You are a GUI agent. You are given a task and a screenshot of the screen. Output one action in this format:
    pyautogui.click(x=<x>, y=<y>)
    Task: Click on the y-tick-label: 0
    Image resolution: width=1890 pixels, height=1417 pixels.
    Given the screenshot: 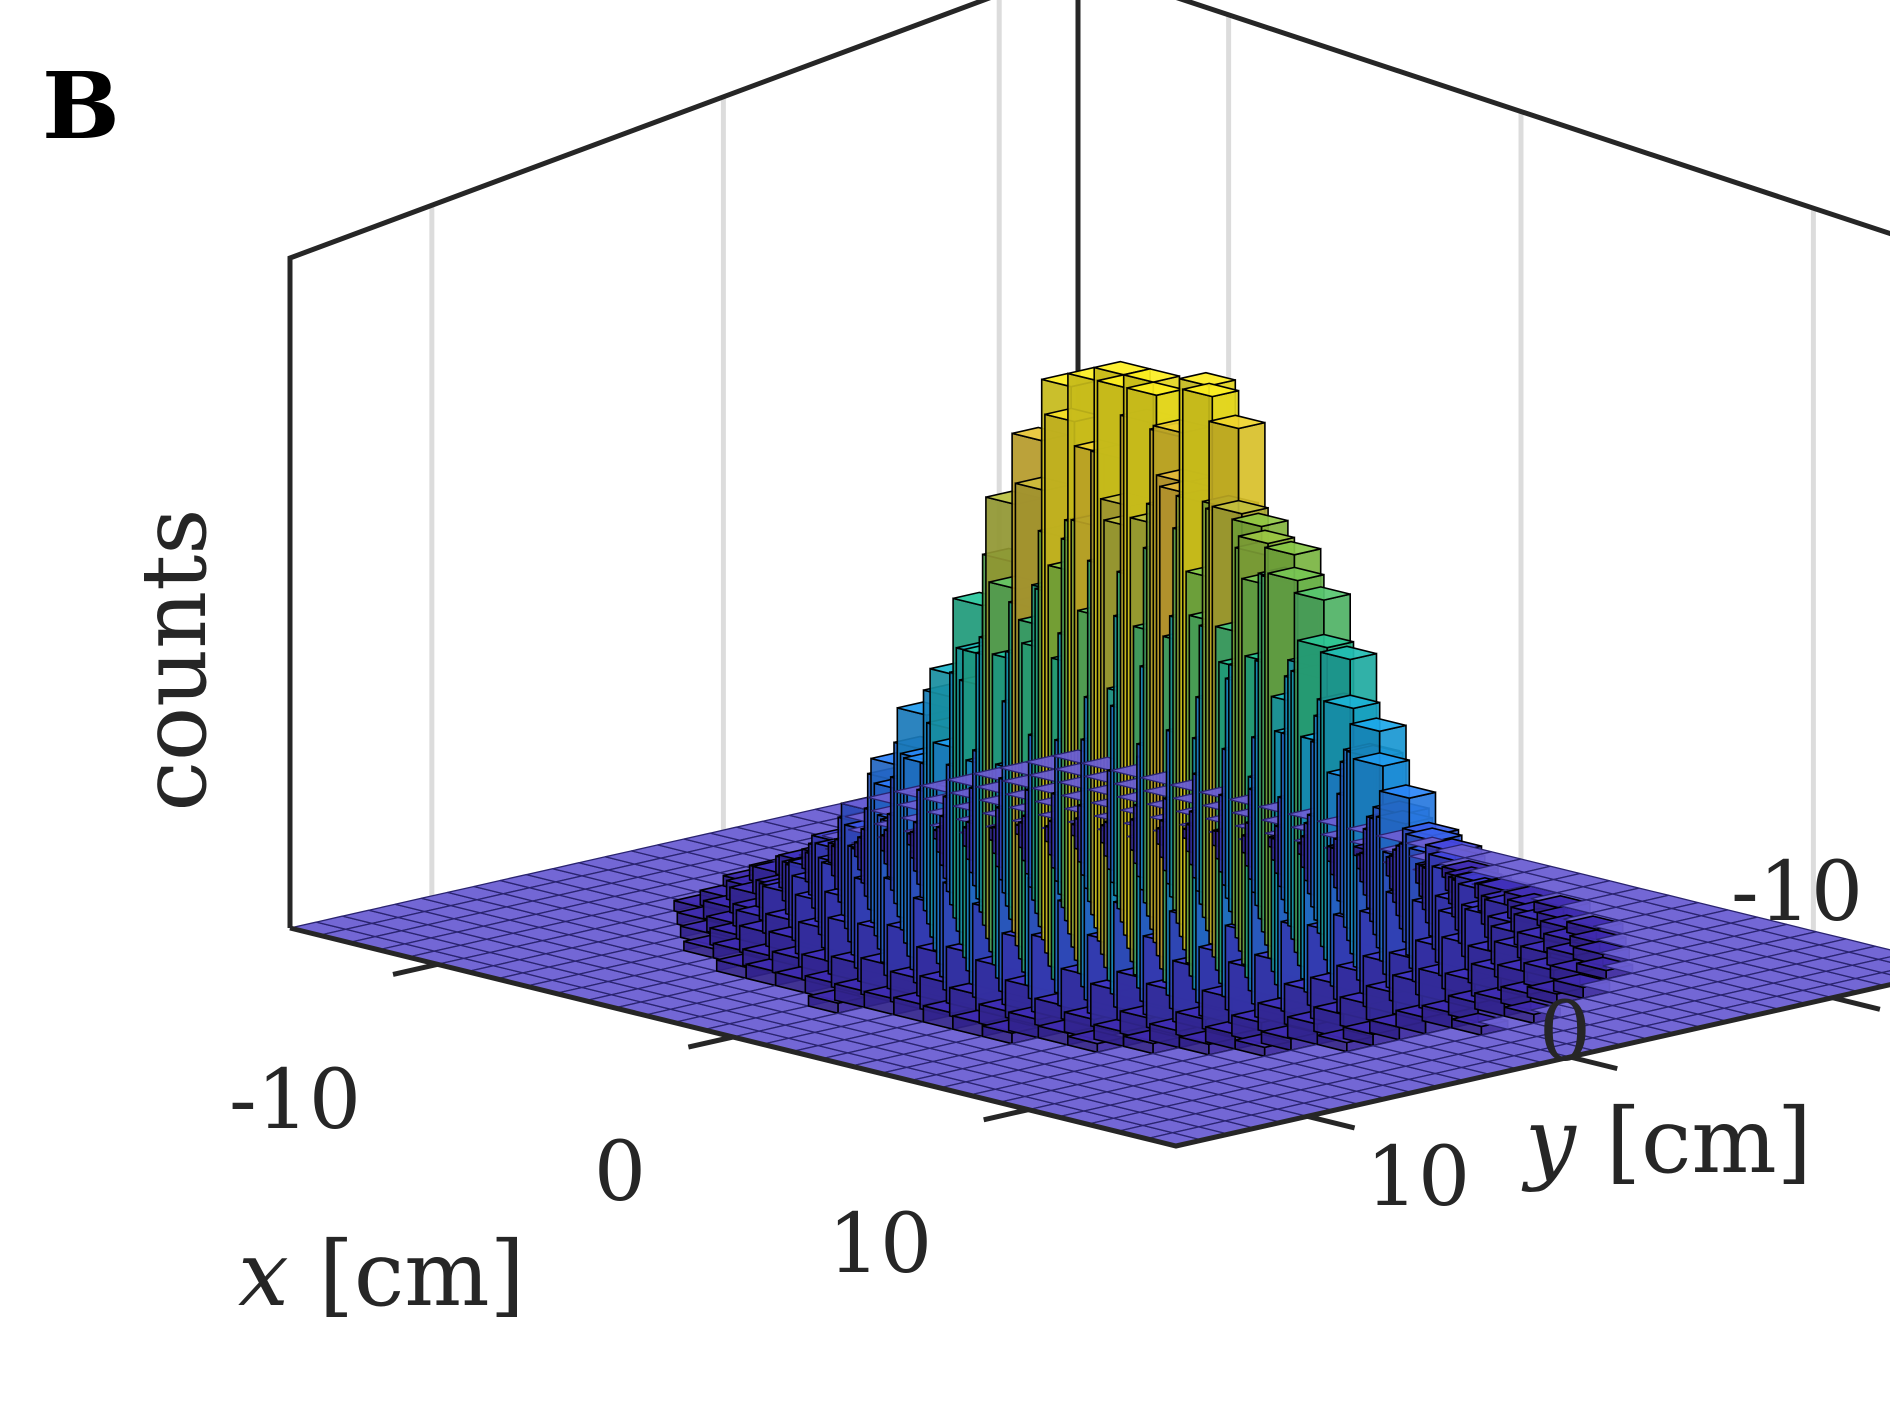 What is the action you would take?
    pyautogui.click(x=1565, y=1032)
    